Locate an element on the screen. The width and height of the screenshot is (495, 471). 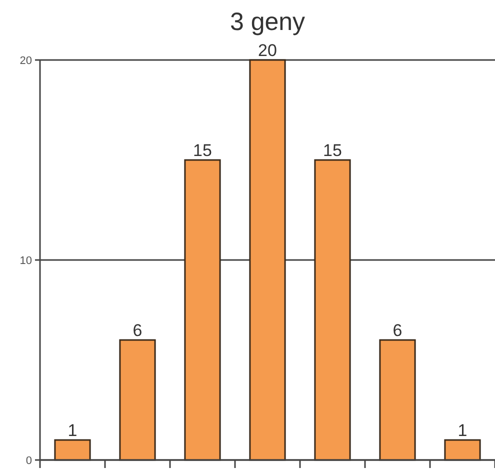
data-label: 20 is located at coordinates (267, 50).